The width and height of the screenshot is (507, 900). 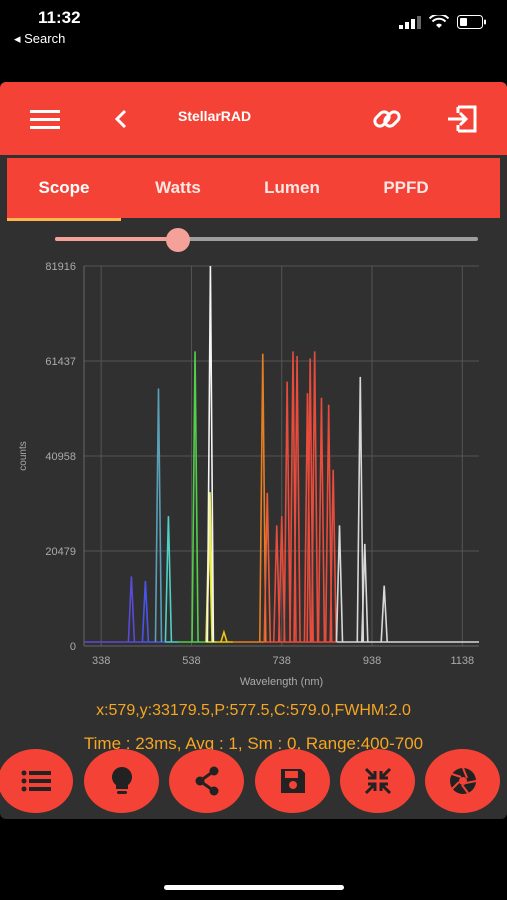 What do you see at coordinates (462, 661) in the screenshot?
I see `x-tick-label: 1138` at bounding box center [462, 661].